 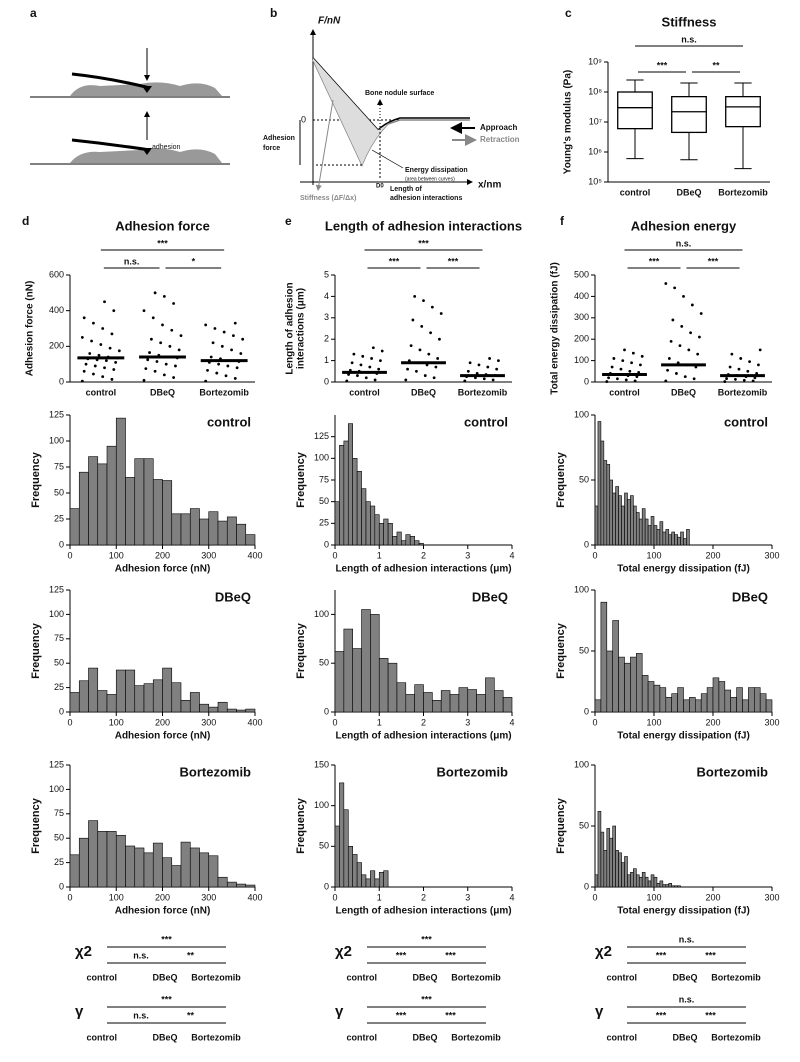 What do you see at coordinates (581, 274) in the screenshot?
I see `y-tick-label: 500` at bounding box center [581, 274].